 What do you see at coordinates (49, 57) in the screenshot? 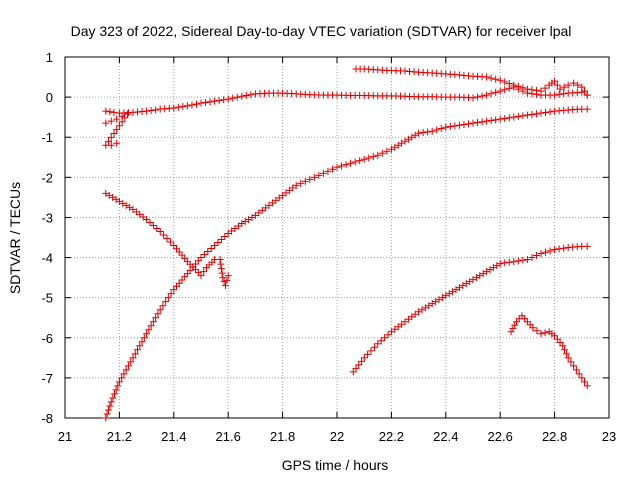
I see `y-tick-label: 1` at bounding box center [49, 57].